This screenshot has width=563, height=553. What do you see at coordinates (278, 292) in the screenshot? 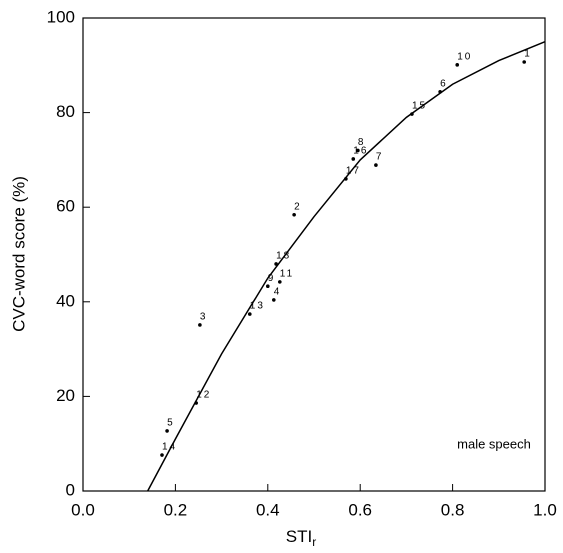
I see `point-label: 4` at bounding box center [278, 292].